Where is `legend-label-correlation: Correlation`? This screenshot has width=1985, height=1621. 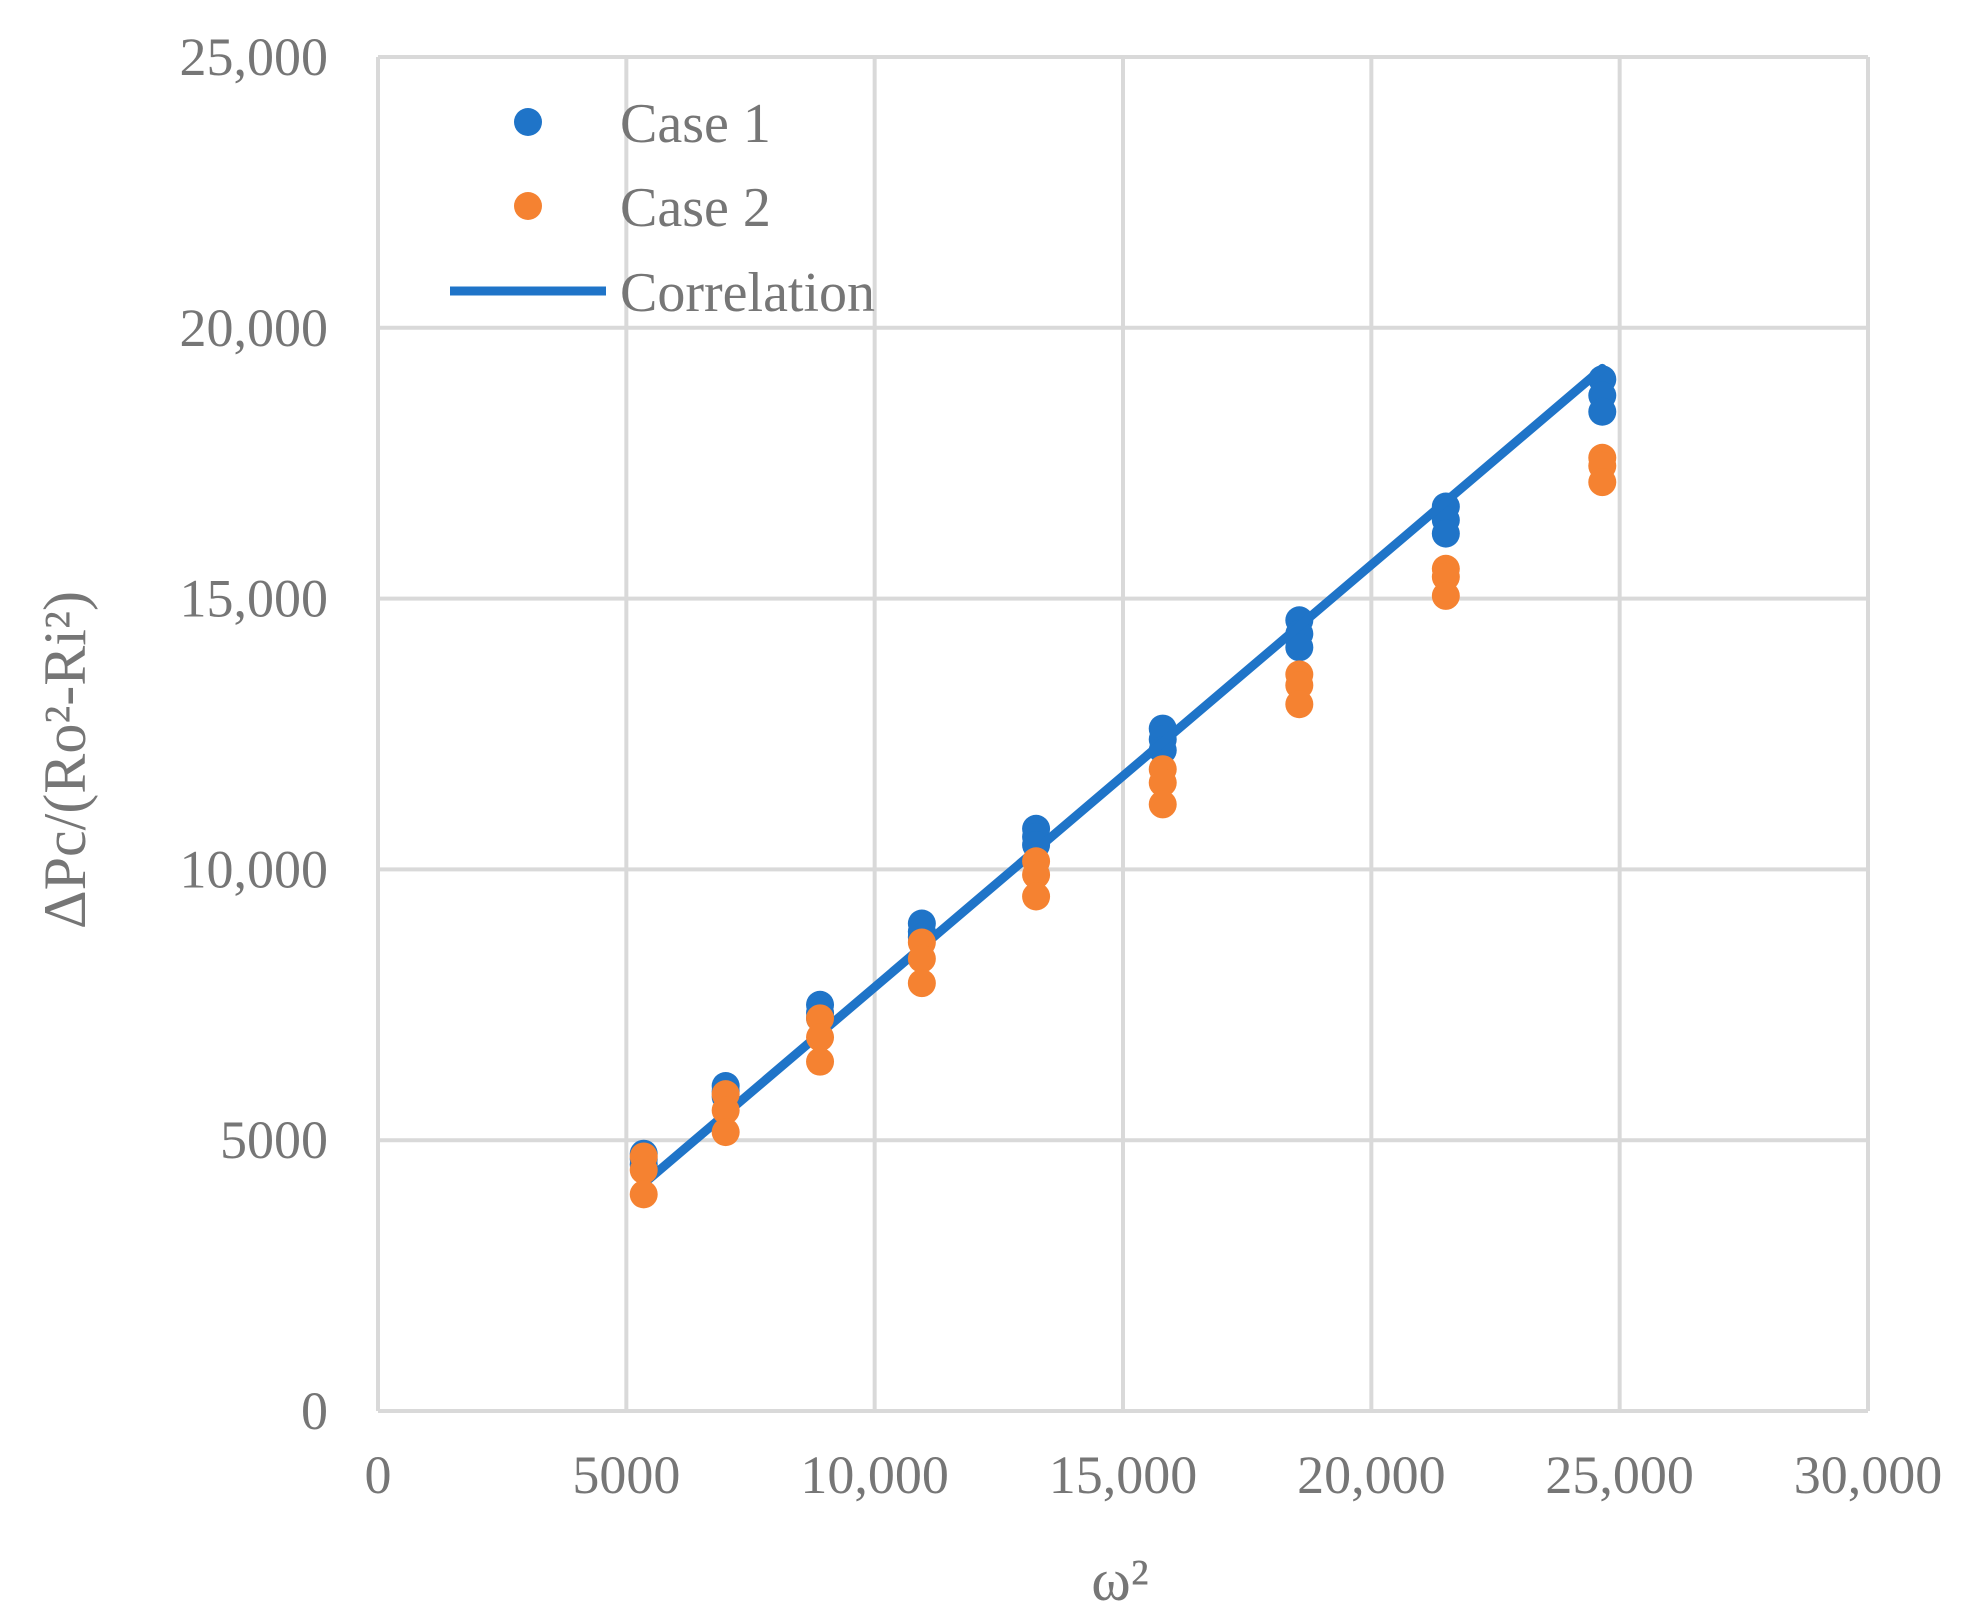
legend-label-correlation: Correlation is located at coordinates (747, 293).